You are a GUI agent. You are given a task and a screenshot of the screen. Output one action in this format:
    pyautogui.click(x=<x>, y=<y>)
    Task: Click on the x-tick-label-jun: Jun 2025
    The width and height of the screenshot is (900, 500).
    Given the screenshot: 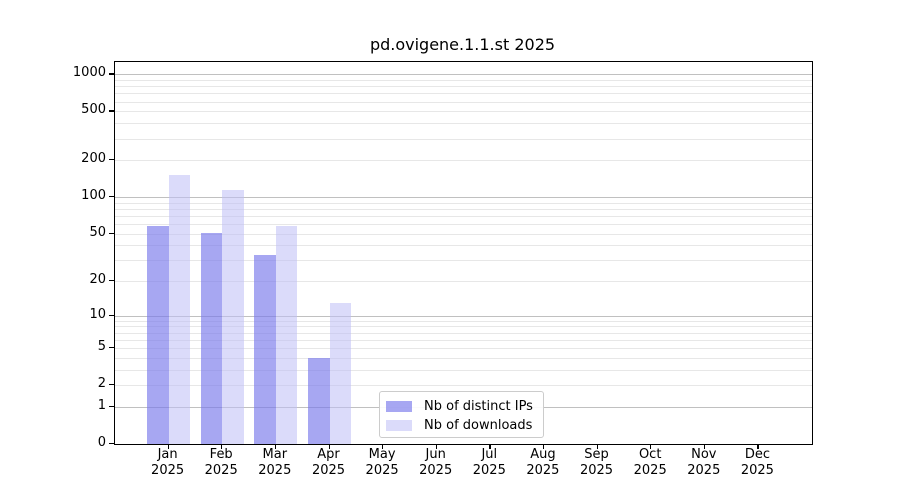 What is the action you would take?
    pyautogui.click(x=436, y=462)
    